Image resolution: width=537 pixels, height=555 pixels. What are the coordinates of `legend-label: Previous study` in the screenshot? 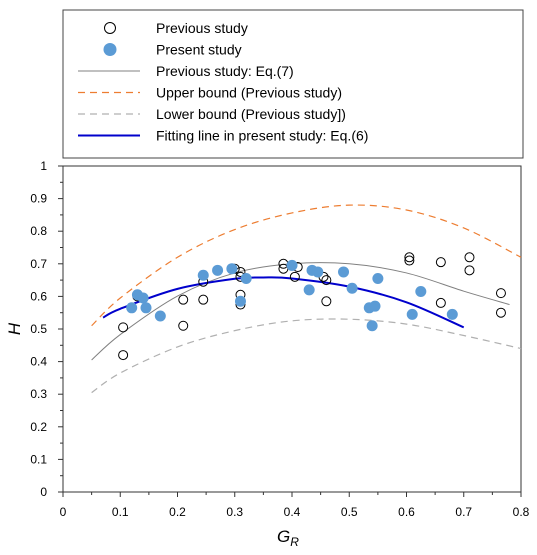 It's located at (202, 28).